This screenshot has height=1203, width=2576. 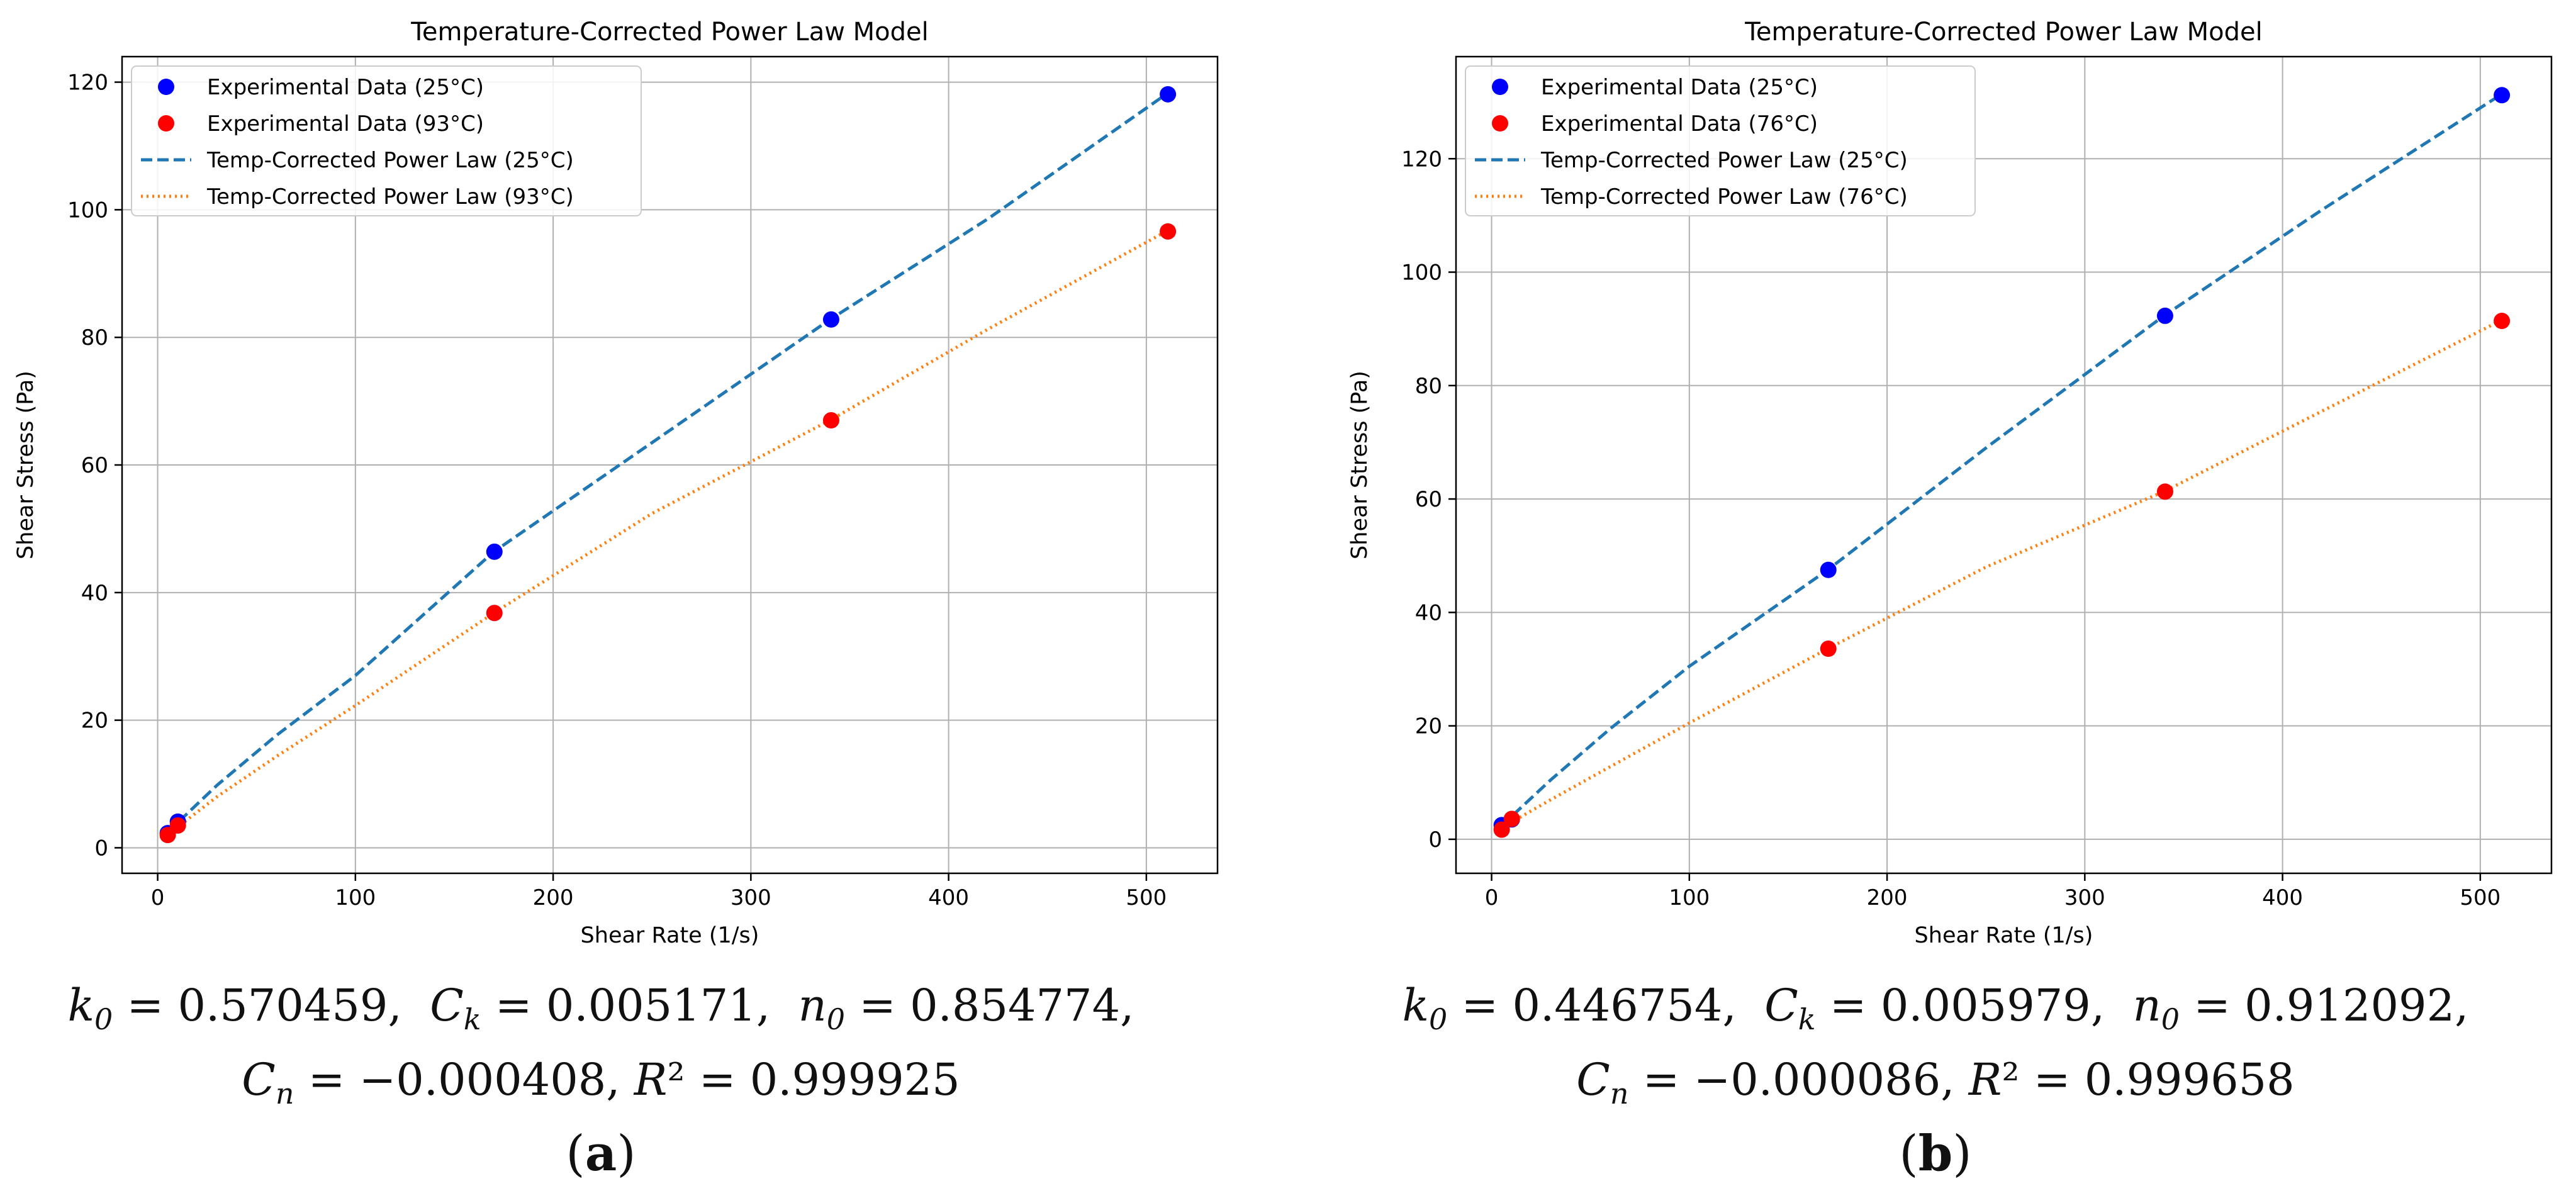 I want to click on legend-label: Temp-Corrected Power Law (93°C), so click(x=390, y=197).